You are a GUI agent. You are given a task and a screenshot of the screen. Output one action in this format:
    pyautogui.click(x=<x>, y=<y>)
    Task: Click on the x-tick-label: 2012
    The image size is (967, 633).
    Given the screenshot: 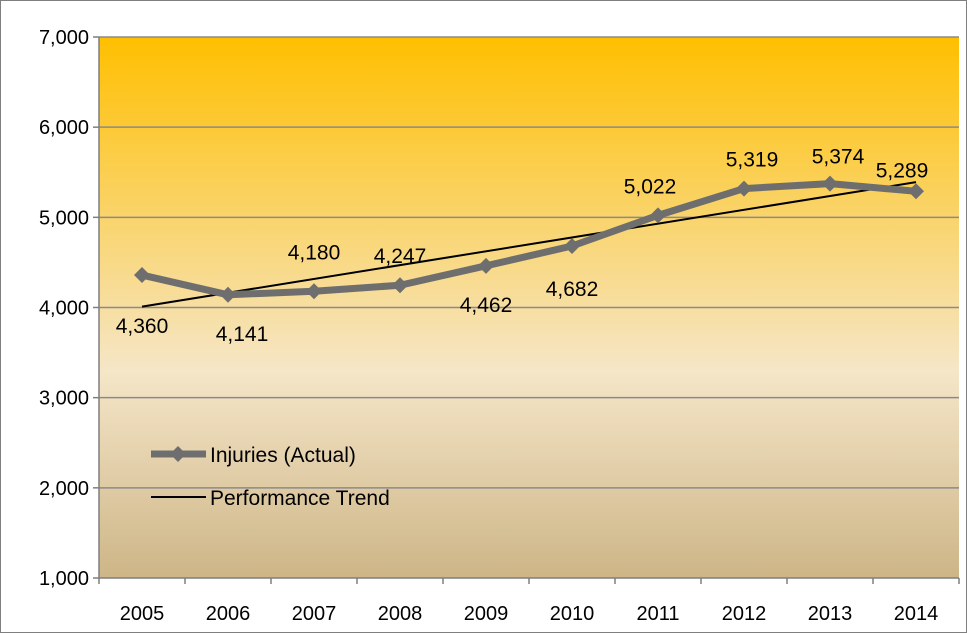 What is the action you would take?
    pyautogui.click(x=744, y=614)
    